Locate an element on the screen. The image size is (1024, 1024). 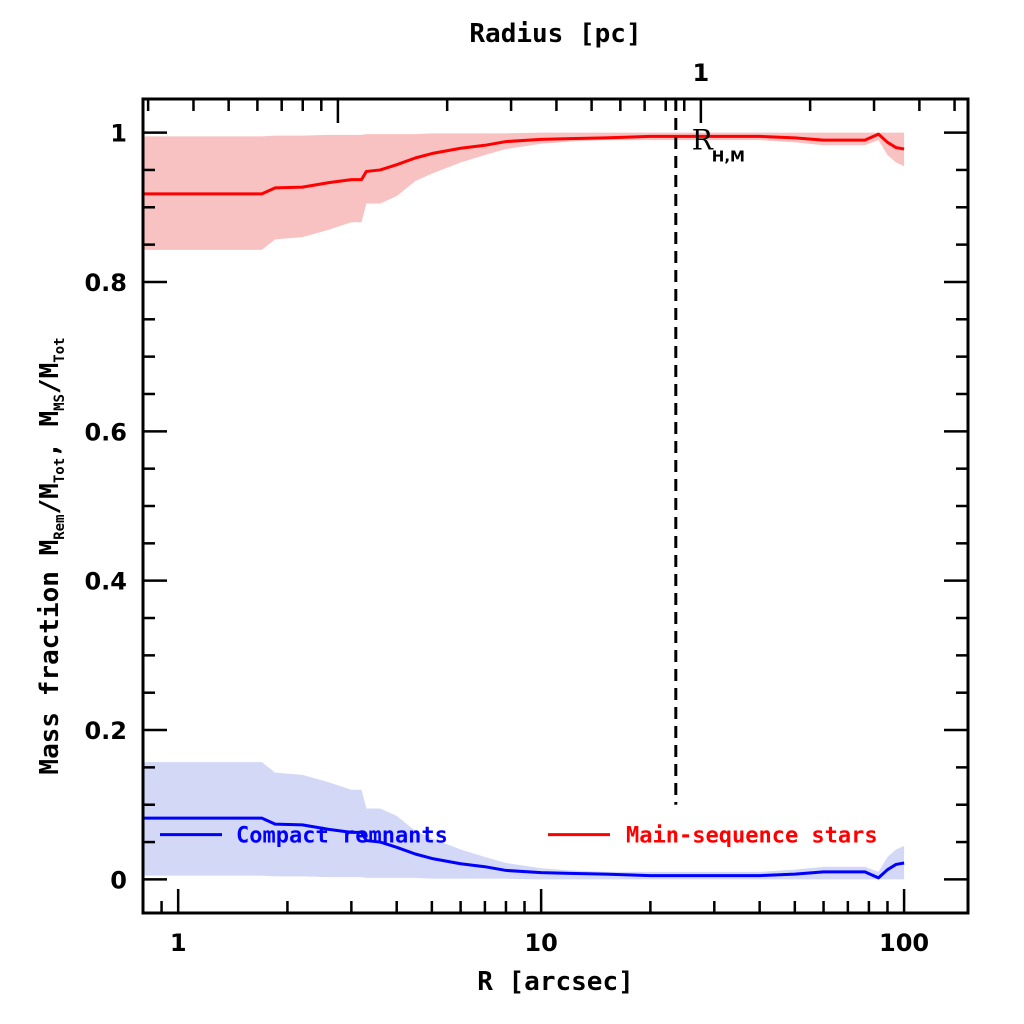
y-tick-label: 1 is located at coordinates (118, 134).